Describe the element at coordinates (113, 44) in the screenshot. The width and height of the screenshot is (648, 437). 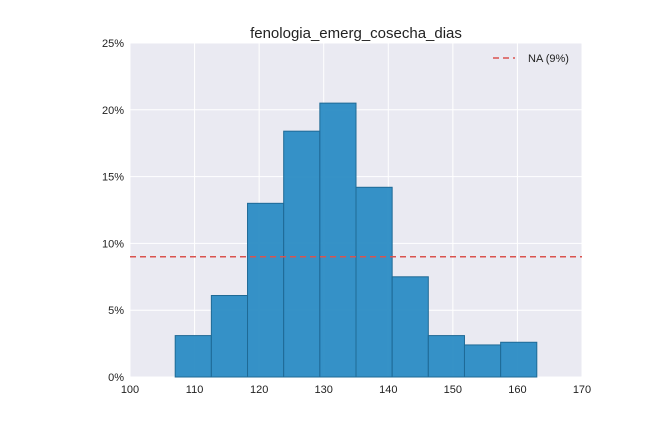
I see `y-tick-label: 25%` at that location.